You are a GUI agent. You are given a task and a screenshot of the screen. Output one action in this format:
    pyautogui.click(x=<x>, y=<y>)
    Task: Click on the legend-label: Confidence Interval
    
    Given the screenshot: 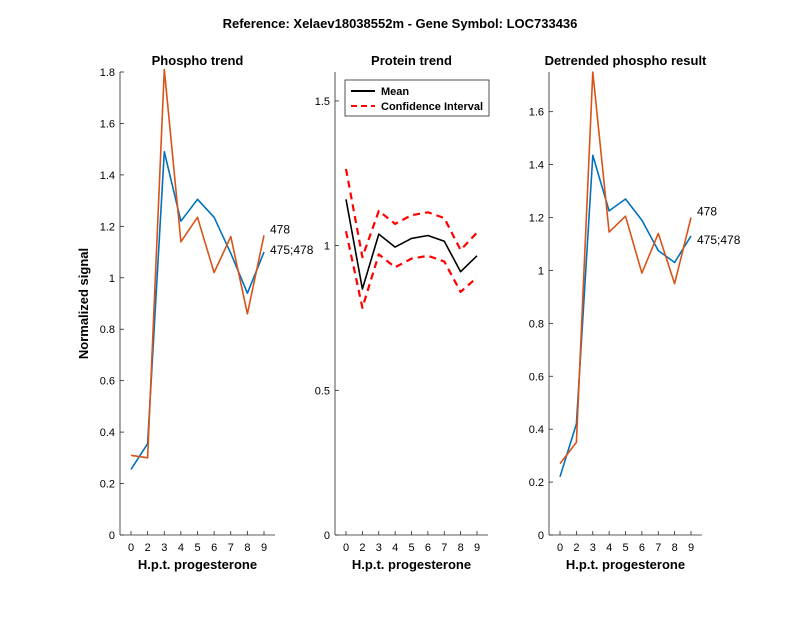 What is the action you would take?
    pyautogui.click(x=432, y=107)
    